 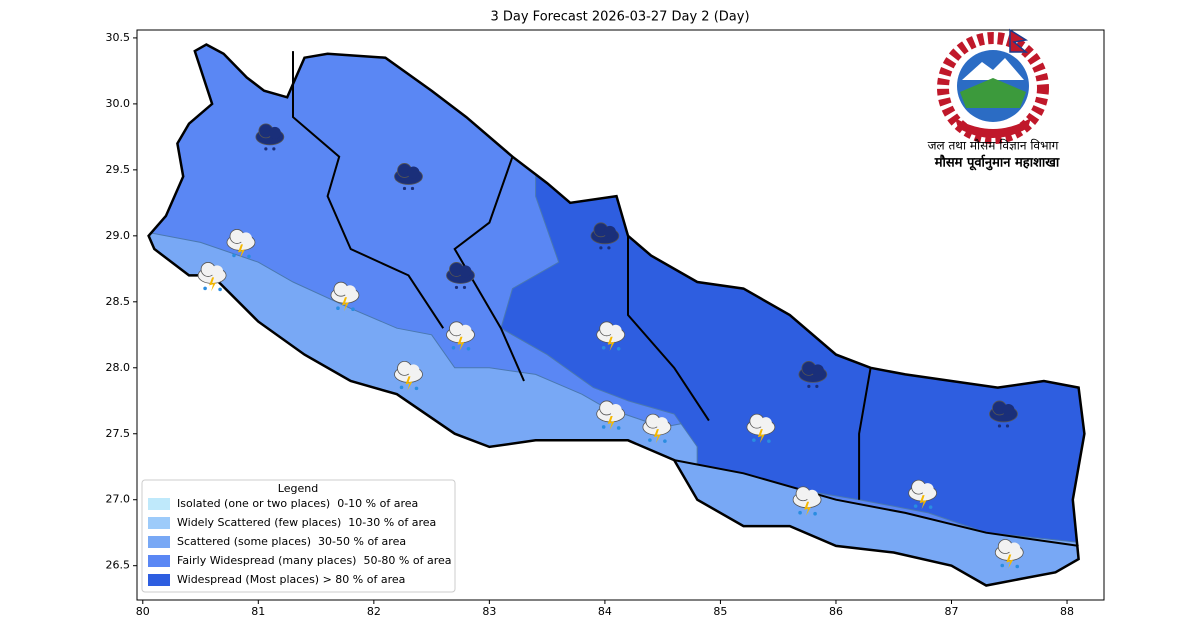 I want to click on y-tick-label: 28.0, so click(x=118, y=367).